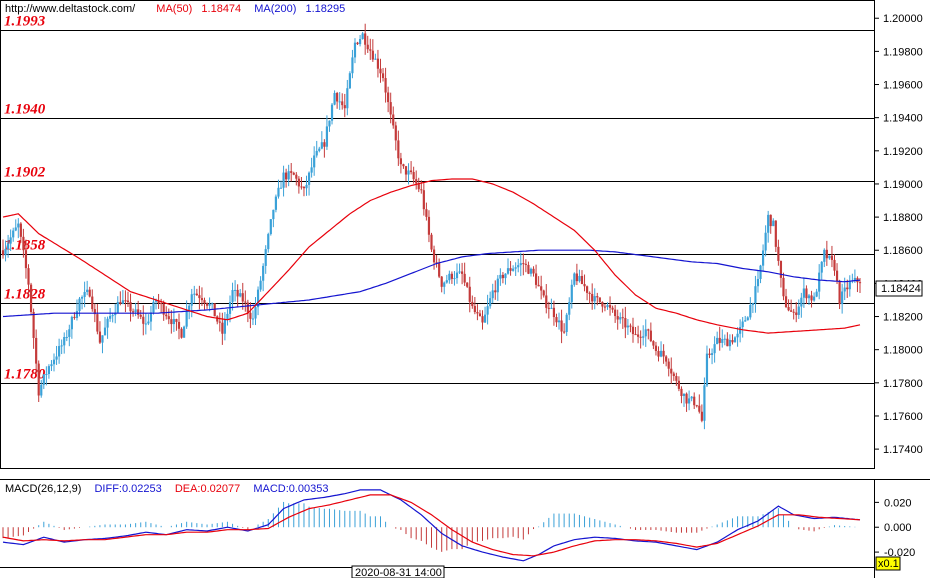 The width and height of the screenshot is (930, 578). I want to click on macd-tick-label-0: 0.020, so click(898, 503).